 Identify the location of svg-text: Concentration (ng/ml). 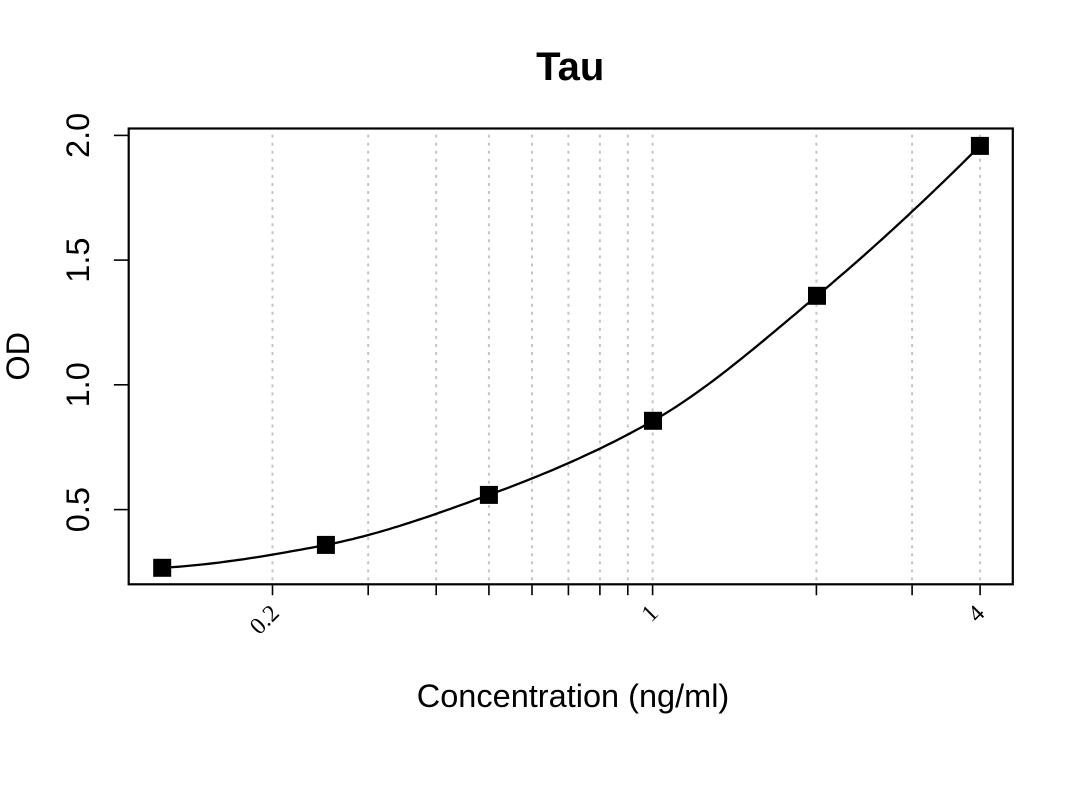
(573, 696).